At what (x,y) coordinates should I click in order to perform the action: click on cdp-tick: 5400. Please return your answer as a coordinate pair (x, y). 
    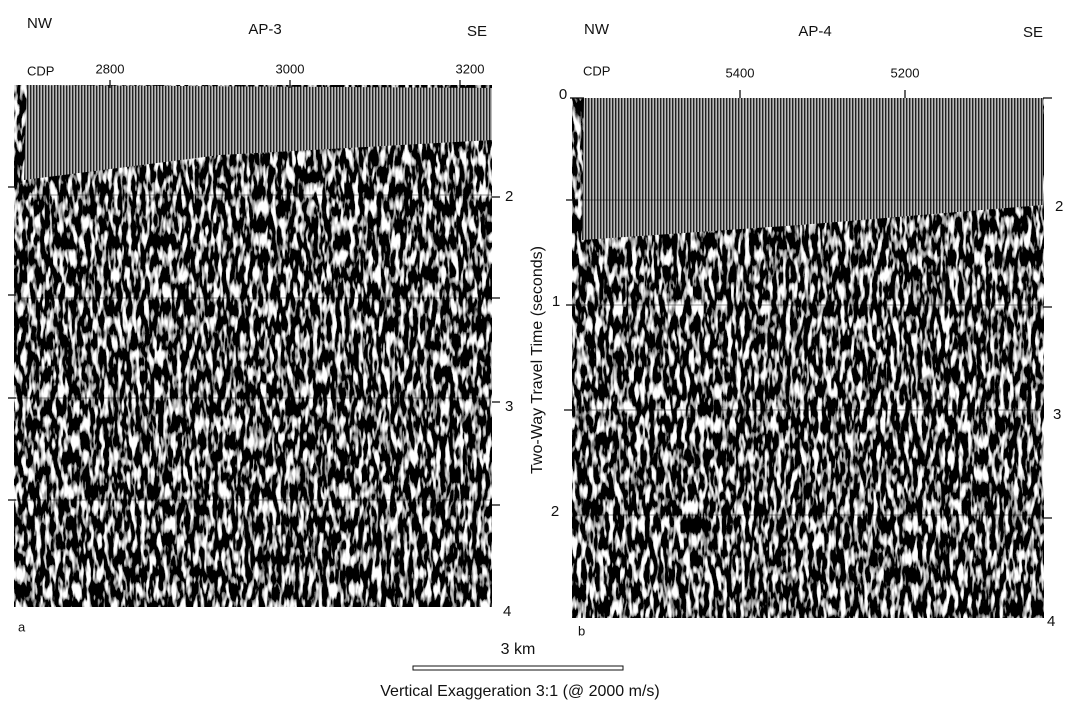
    Looking at the image, I should click on (740, 72).